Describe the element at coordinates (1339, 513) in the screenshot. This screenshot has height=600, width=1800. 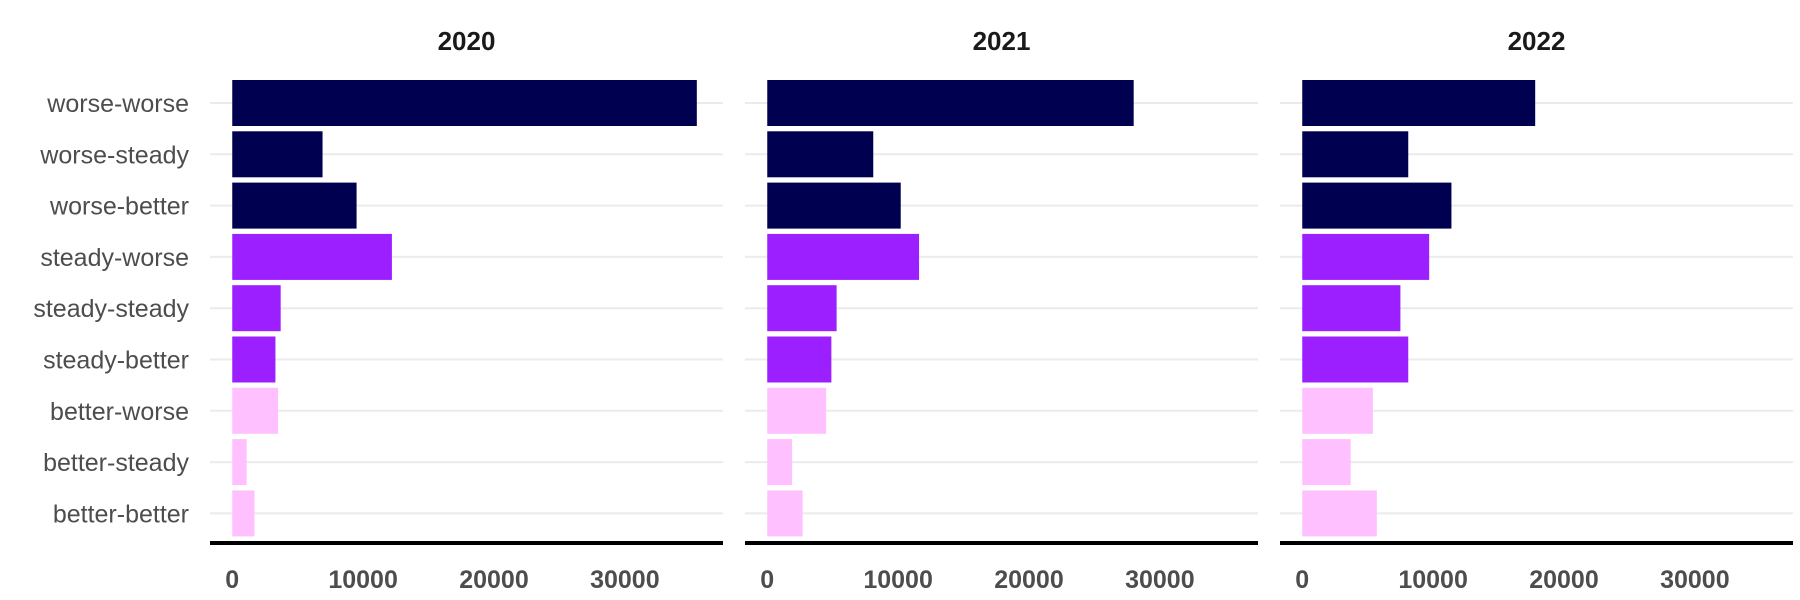
I see `bar-2022-better-better` at that location.